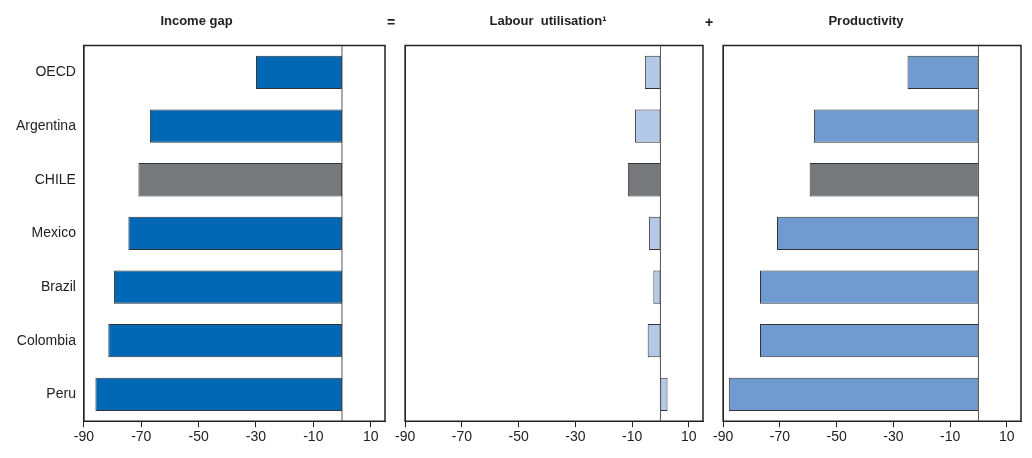 The width and height of the screenshot is (1032, 458). Describe the element at coordinates (54, 232) in the screenshot. I see `y-tick-label: Mexico` at that location.